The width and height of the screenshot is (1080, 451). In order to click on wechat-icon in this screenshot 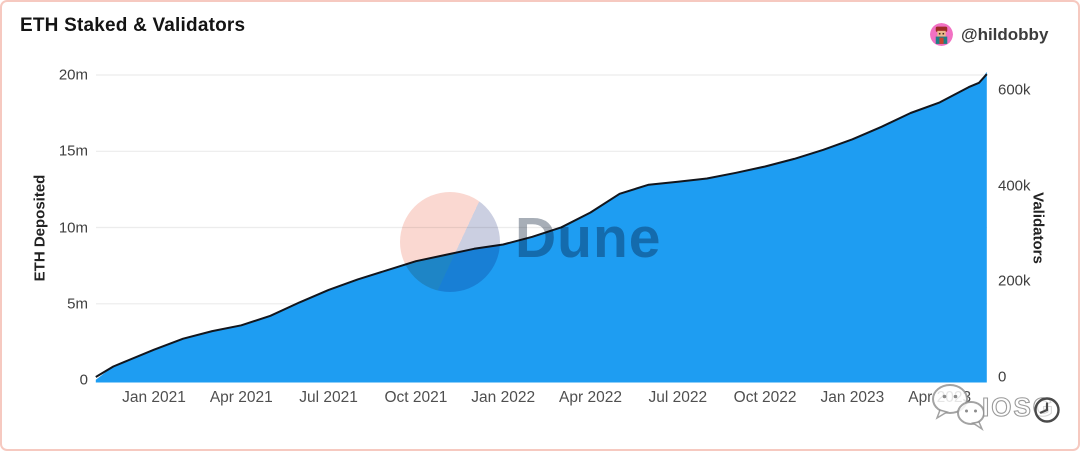, I will do `click(959, 409)`.